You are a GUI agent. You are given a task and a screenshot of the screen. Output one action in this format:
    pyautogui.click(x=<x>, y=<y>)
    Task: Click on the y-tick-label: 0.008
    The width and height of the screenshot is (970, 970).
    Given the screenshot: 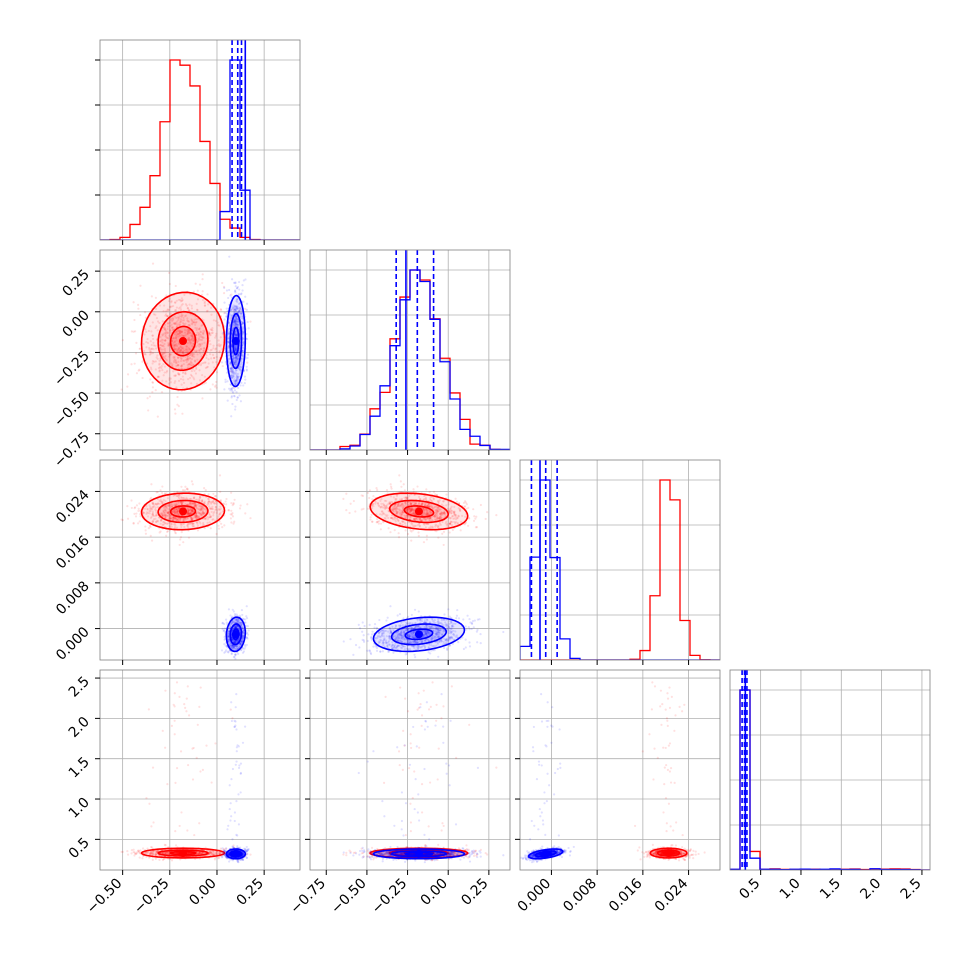 What is the action you would take?
    pyautogui.click(x=73, y=598)
    